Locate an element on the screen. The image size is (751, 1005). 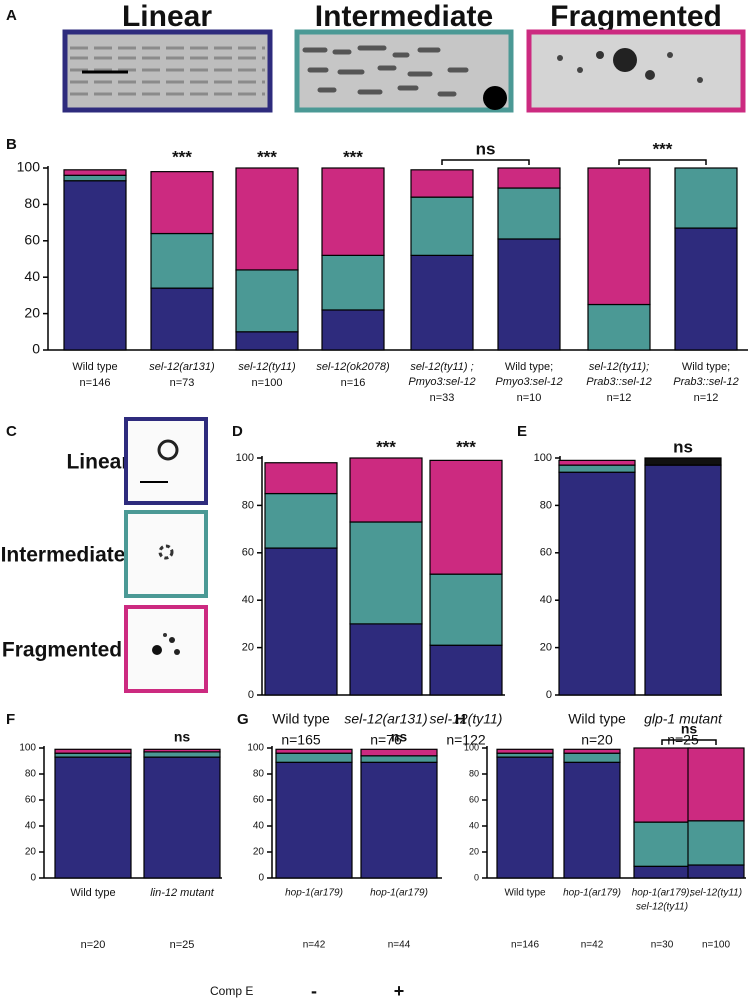
sample-size: n=20 is located at coordinates (93, 945).